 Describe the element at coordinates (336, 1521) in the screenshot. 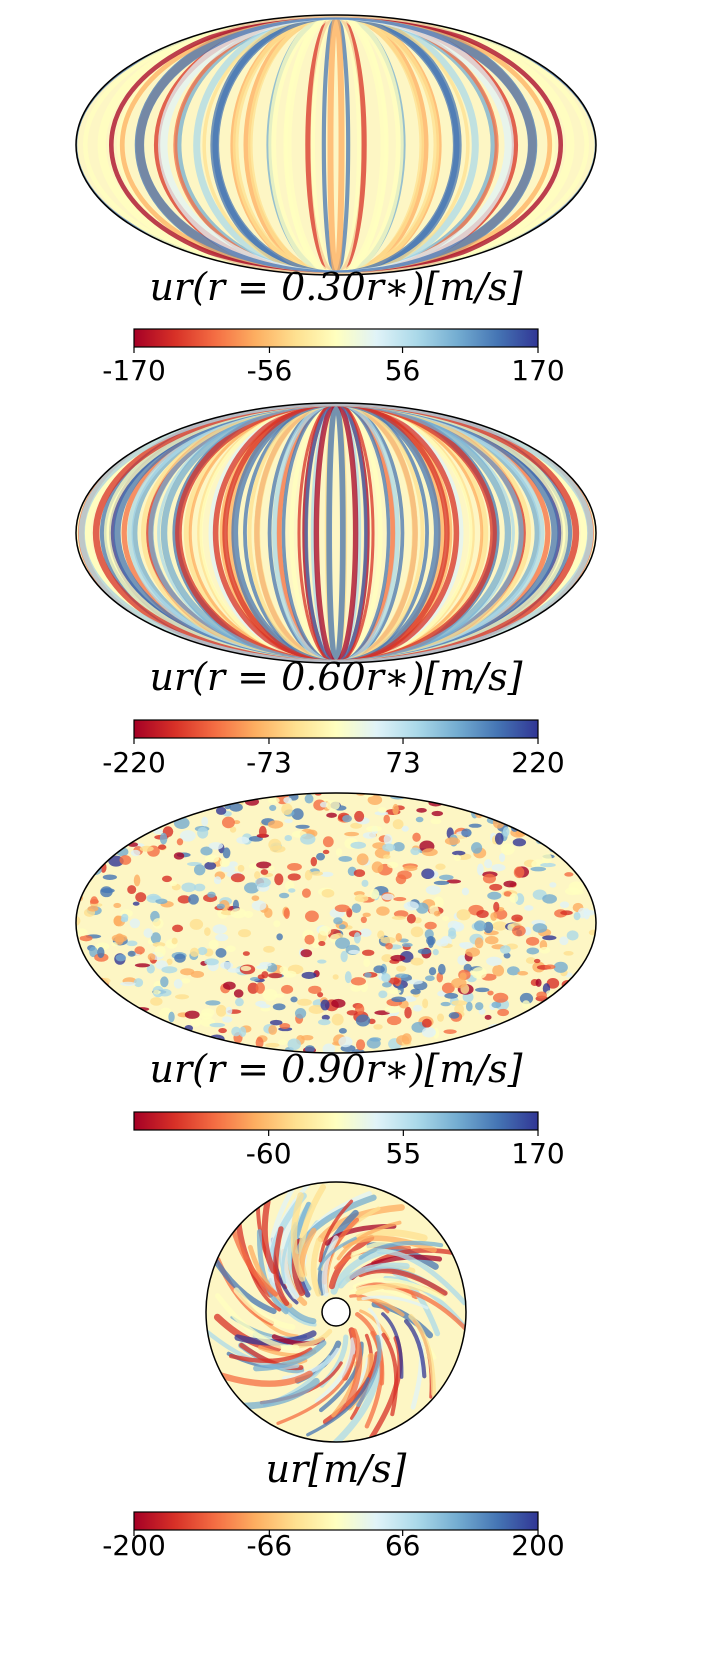

I see `colorbar` at that location.